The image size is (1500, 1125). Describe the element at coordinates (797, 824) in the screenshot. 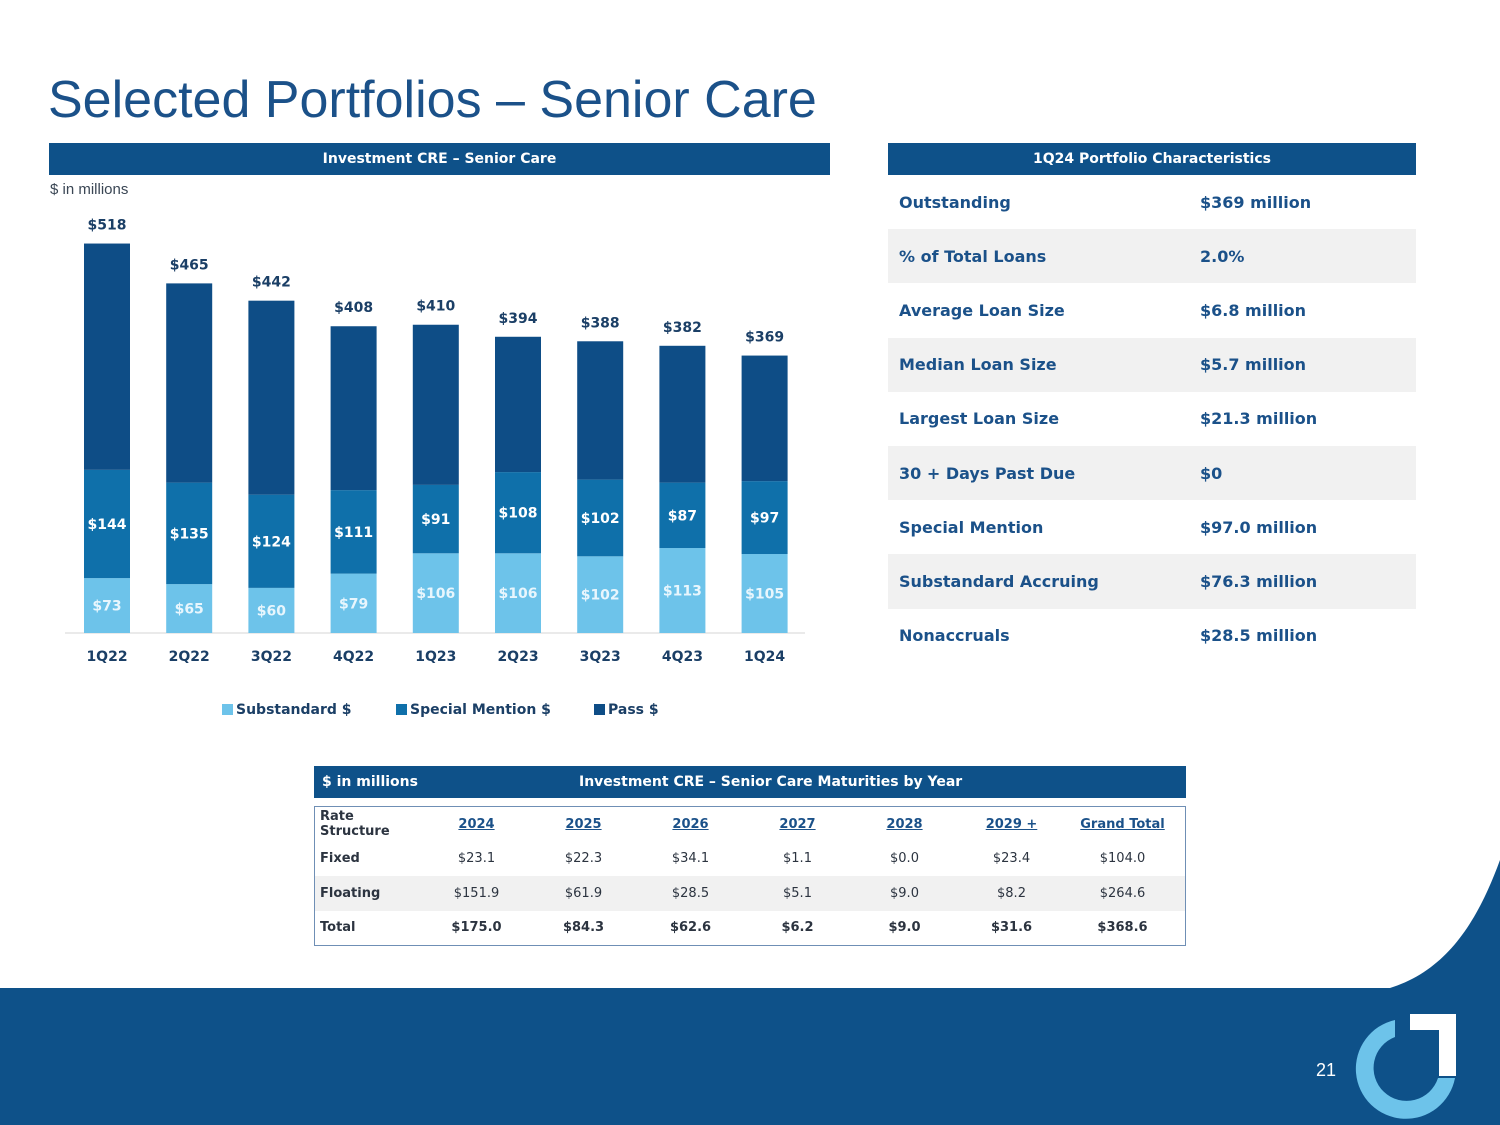

I see `column-header: 2027` at that location.